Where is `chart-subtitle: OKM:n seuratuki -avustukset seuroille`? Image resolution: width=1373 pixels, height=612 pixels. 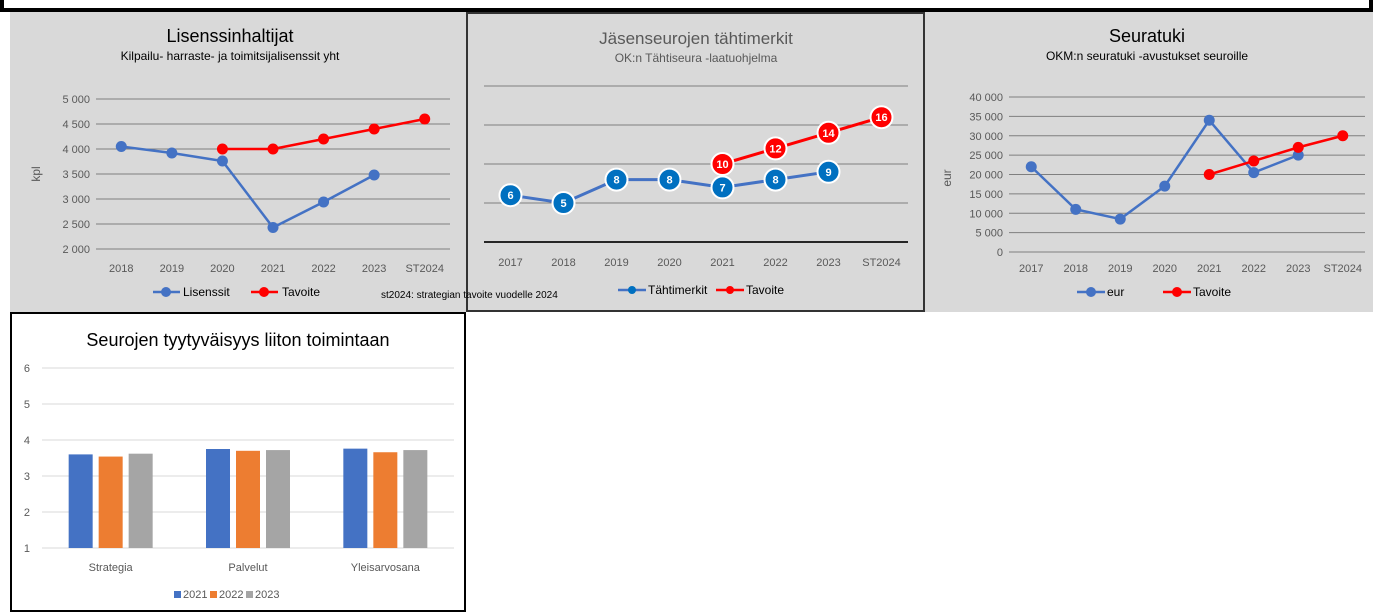
chart-subtitle: OKM:n seuratuki -avustukset seuroille is located at coordinates (1147, 56).